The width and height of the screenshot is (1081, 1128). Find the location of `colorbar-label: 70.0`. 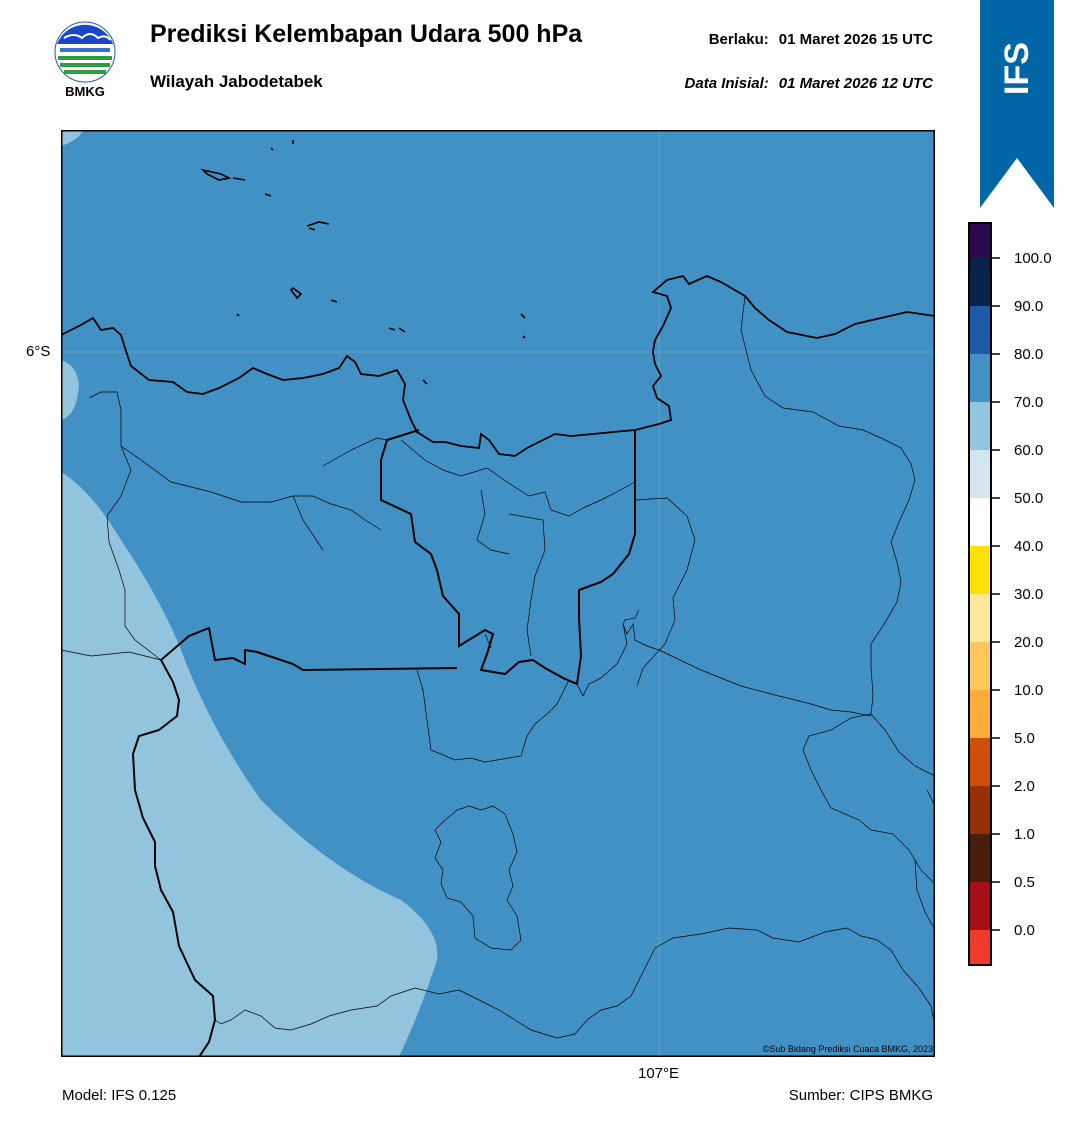

colorbar-label: 70.0 is located at coordinates (1029, 402).